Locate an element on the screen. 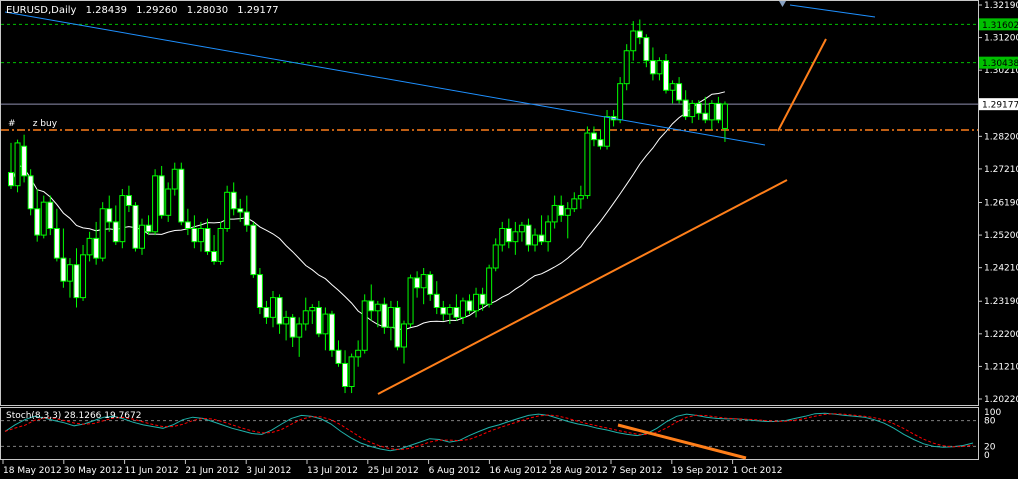  open-value: 1.28439 is located at coordinates (106, 10).